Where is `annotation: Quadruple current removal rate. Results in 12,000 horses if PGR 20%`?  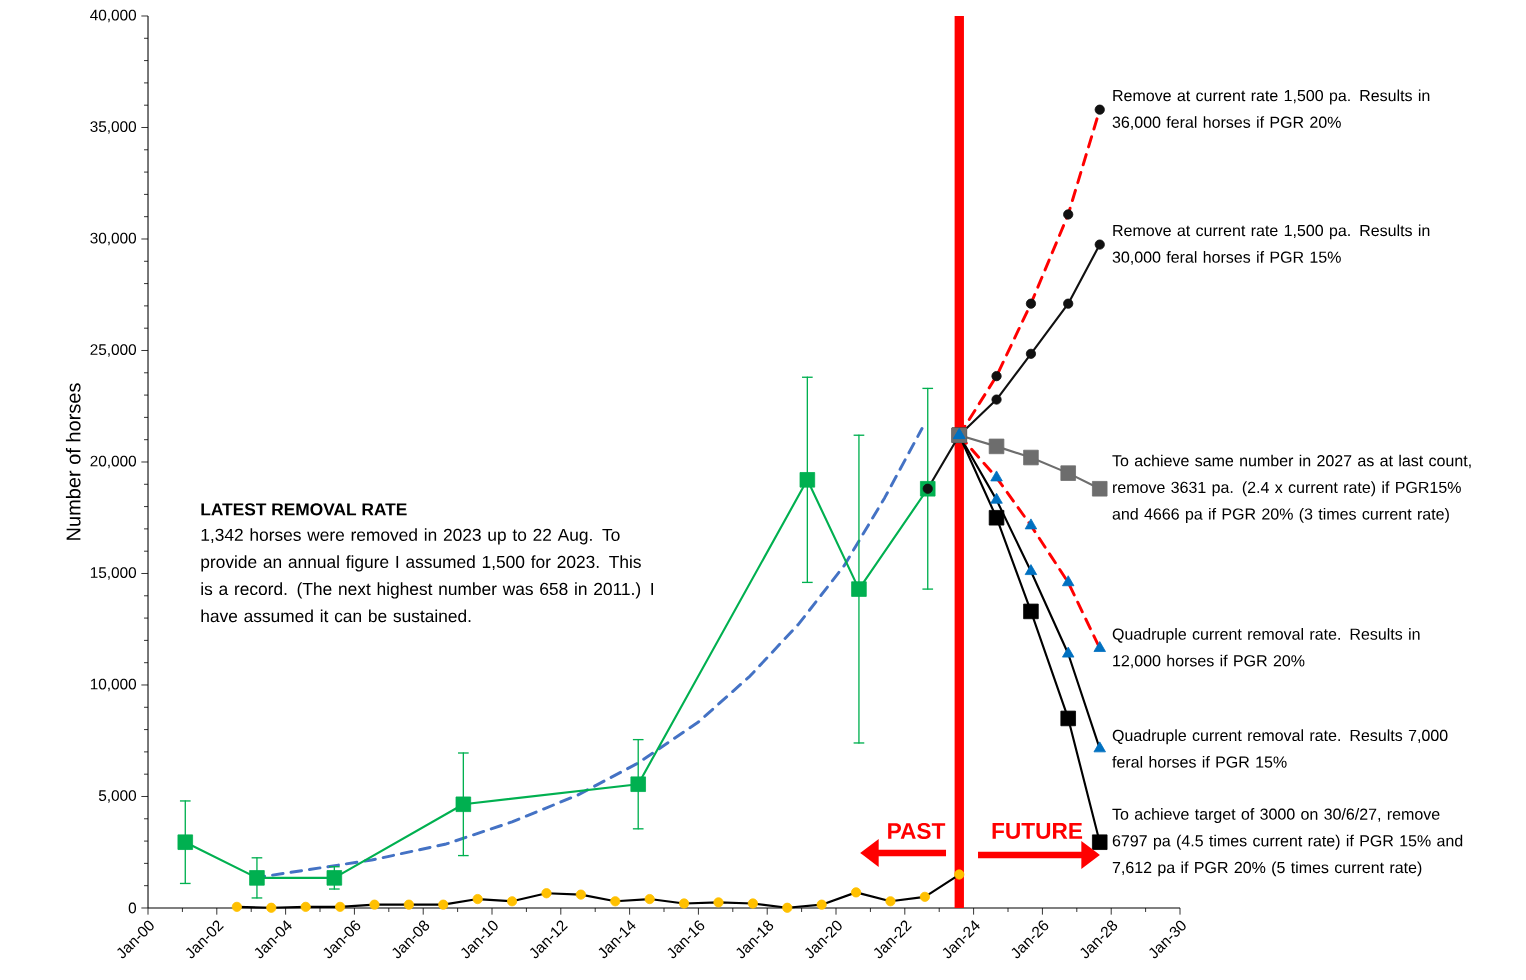
annotation: Quadruple current removal rate. Results in 12,000 horses if PGR 20% is located at coordinates (1266, 648).